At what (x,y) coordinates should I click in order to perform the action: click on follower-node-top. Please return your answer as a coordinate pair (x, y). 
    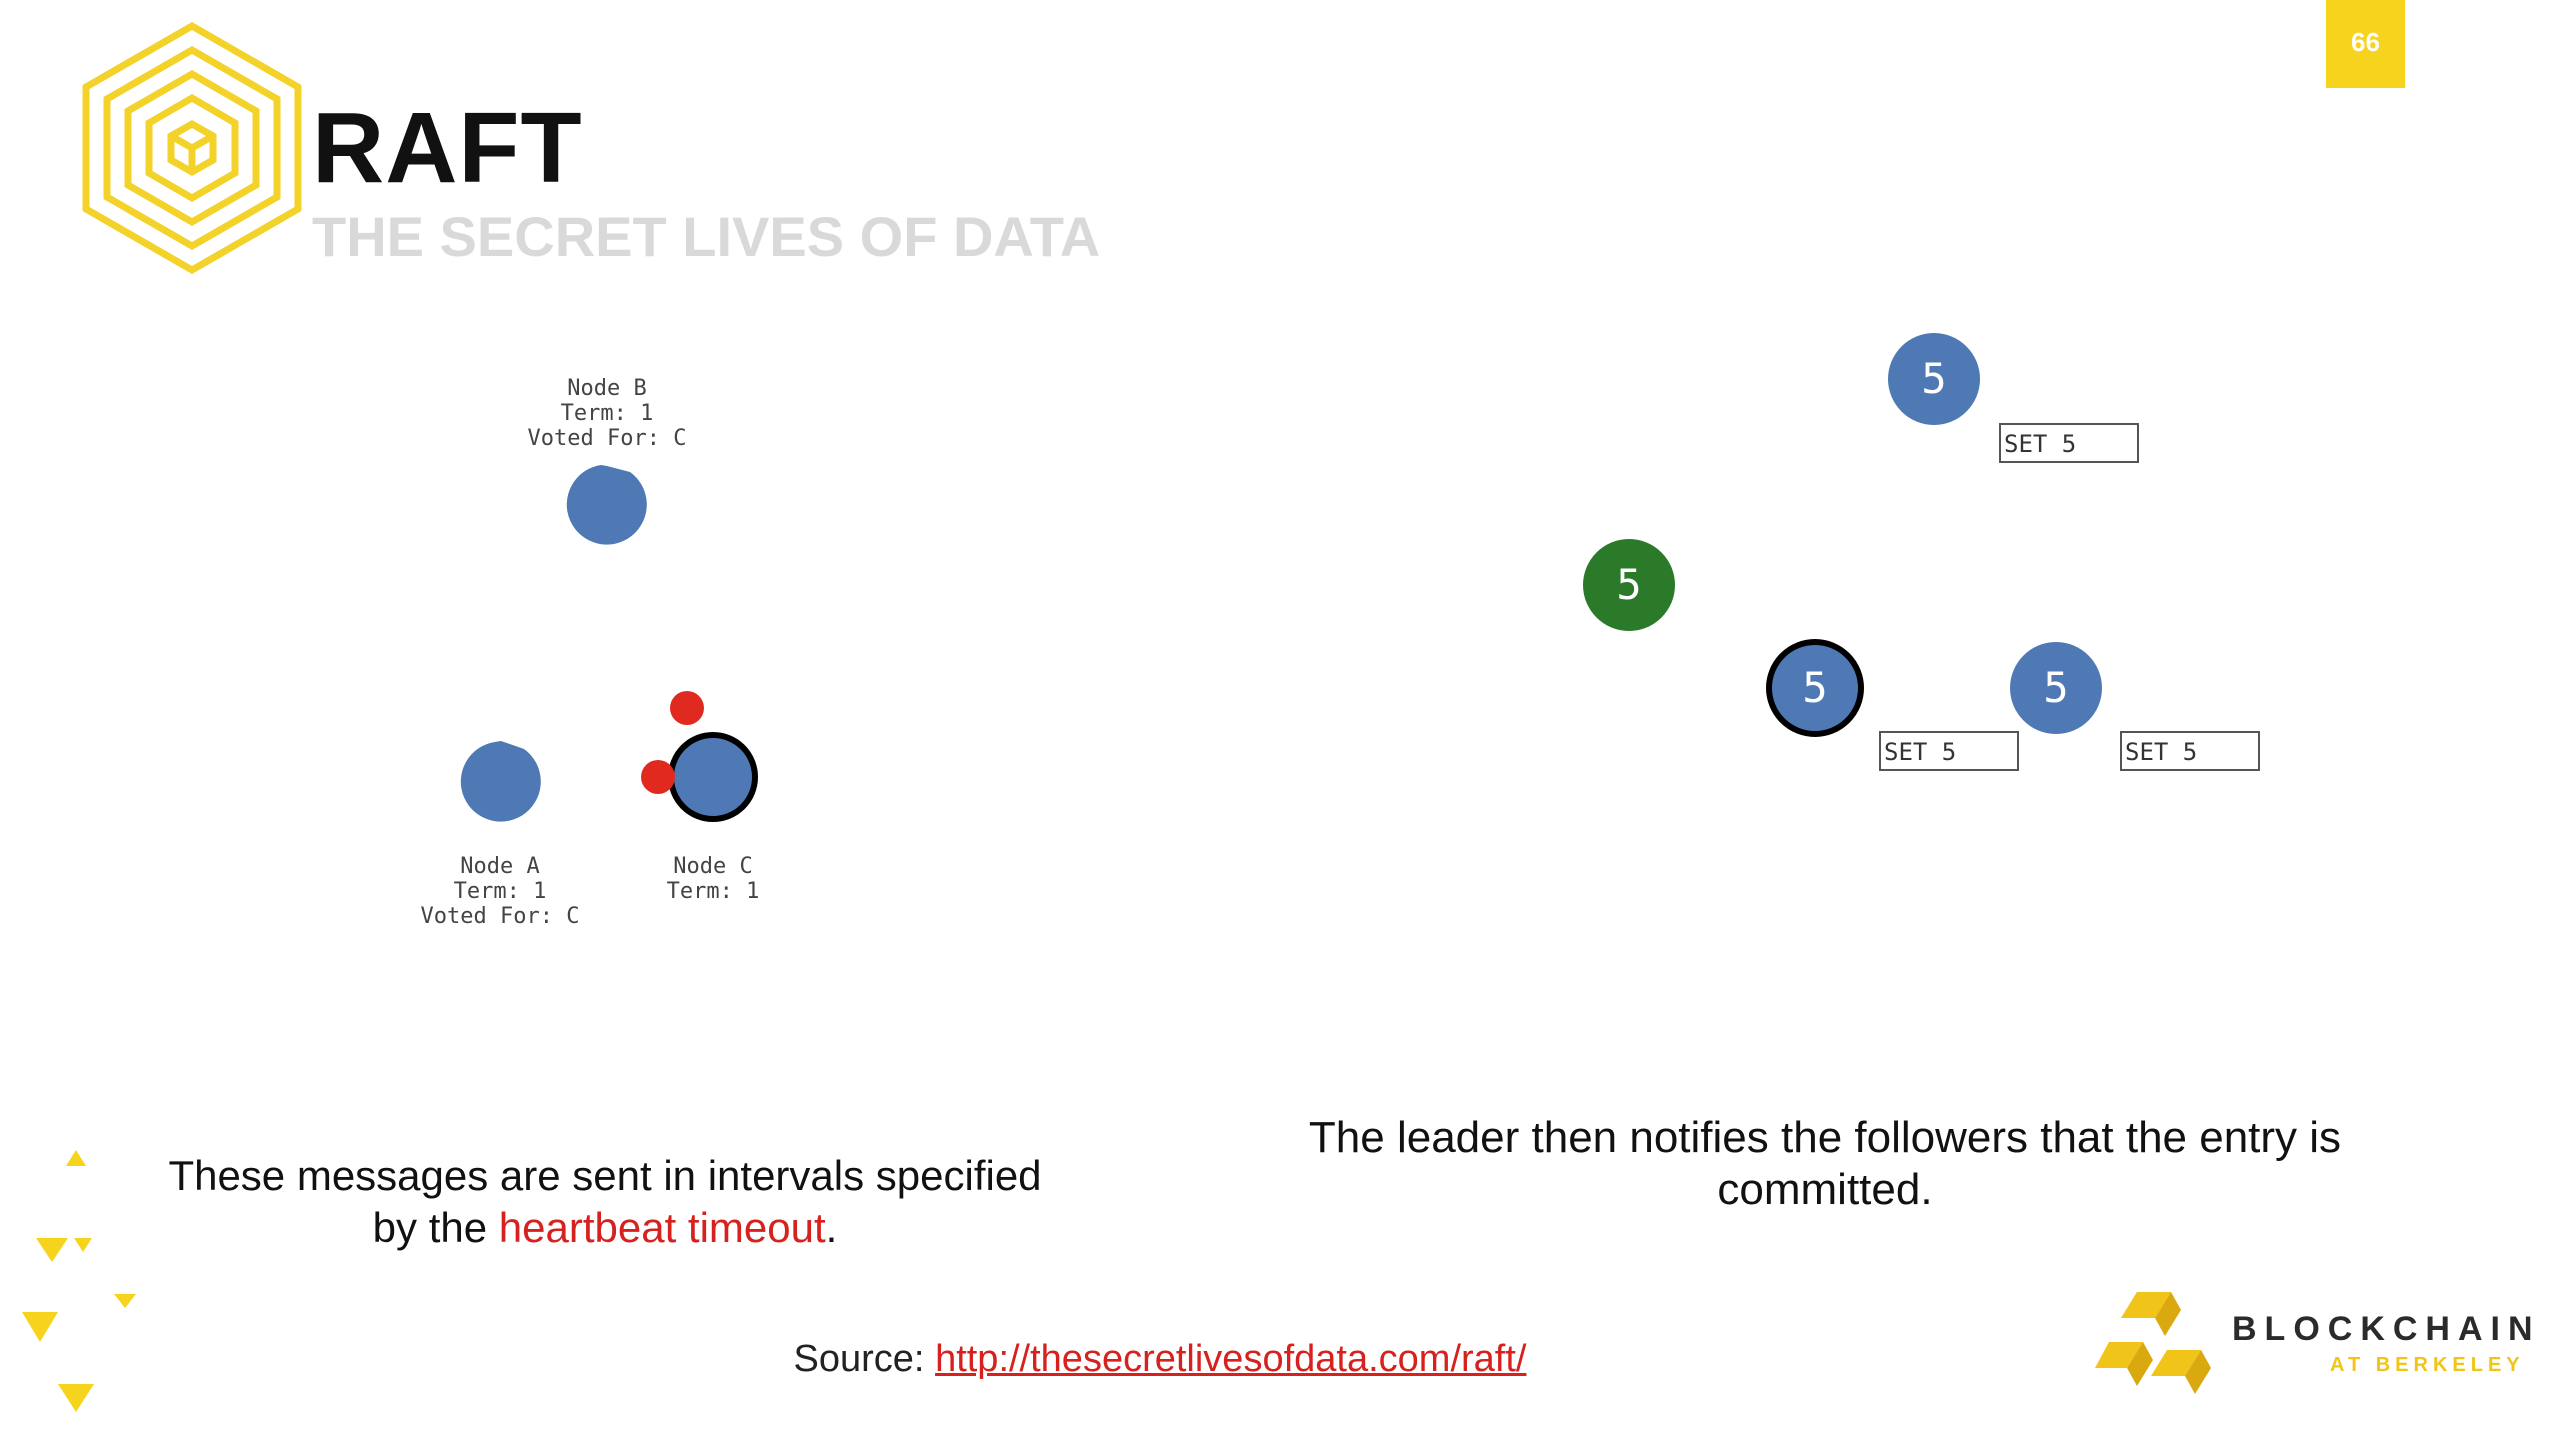
    Looking at the image, I should click on (1934, 379).